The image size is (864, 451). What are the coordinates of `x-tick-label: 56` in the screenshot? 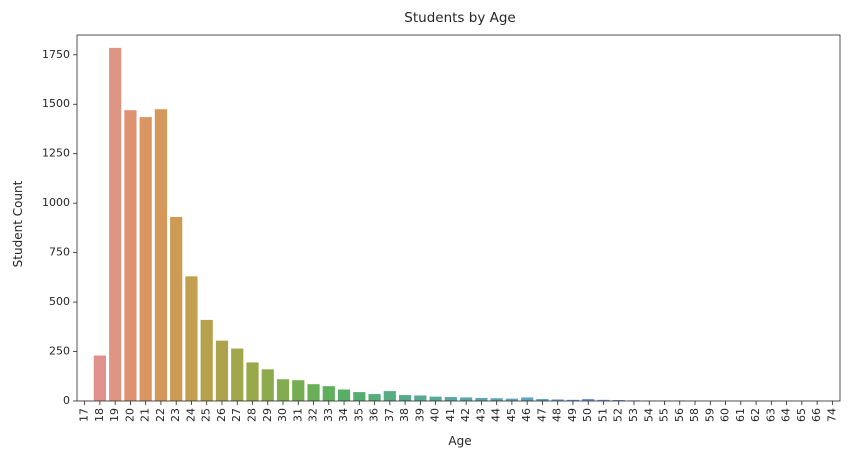 It's located at (679, 415).